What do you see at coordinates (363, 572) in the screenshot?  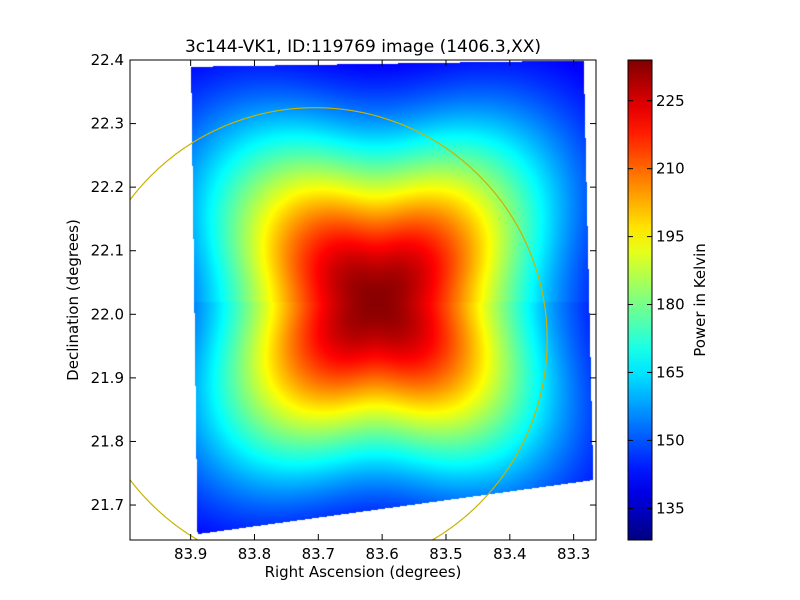 I see `x-axis-label: Right Ascension (degrees)` at bounding box center [363, 572].